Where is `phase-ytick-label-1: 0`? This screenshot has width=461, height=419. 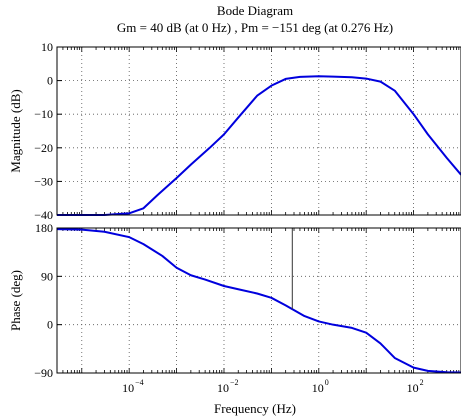 phase-ytick-label-1: 0 is located at coordinates (50, 325).